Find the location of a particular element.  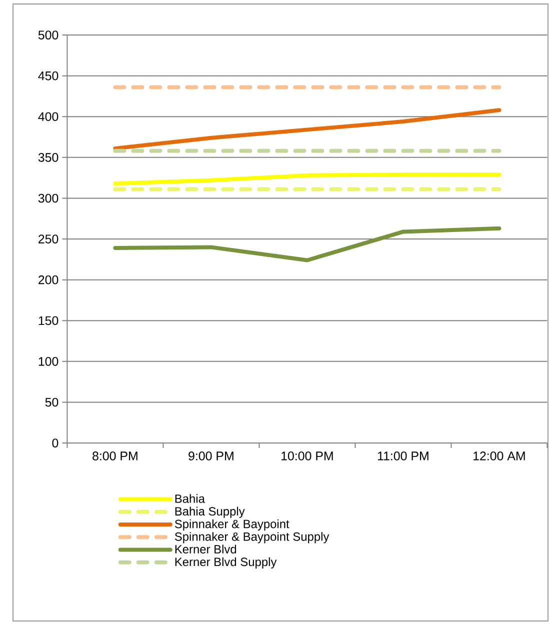

y-tick-label: 250 is located at coordinates (48, 239).